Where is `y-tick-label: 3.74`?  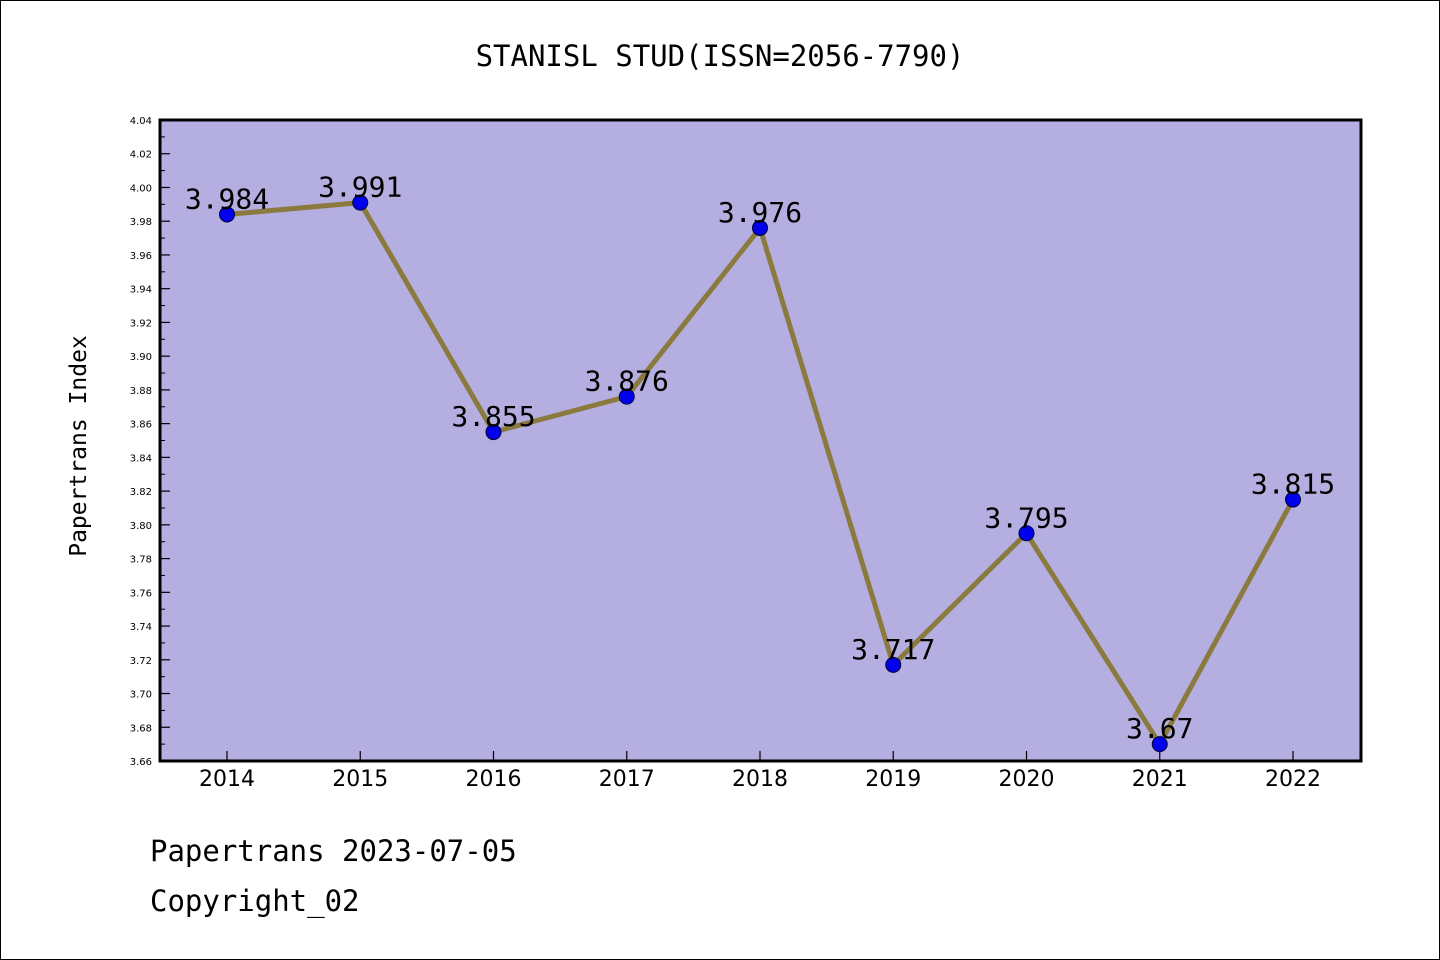
y-tick-label: 3.74 is located at coordinates (141, 627).